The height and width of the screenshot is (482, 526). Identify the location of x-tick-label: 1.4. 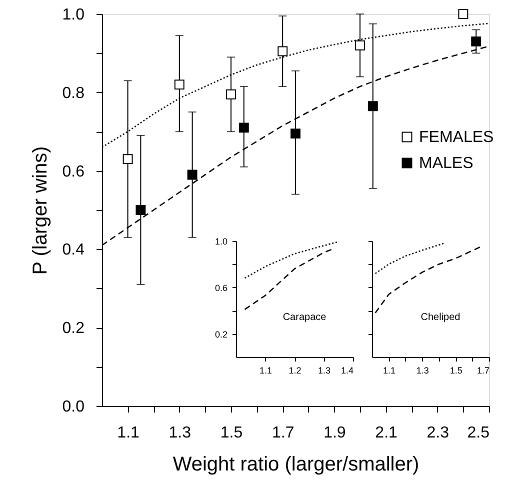
(347, 371).